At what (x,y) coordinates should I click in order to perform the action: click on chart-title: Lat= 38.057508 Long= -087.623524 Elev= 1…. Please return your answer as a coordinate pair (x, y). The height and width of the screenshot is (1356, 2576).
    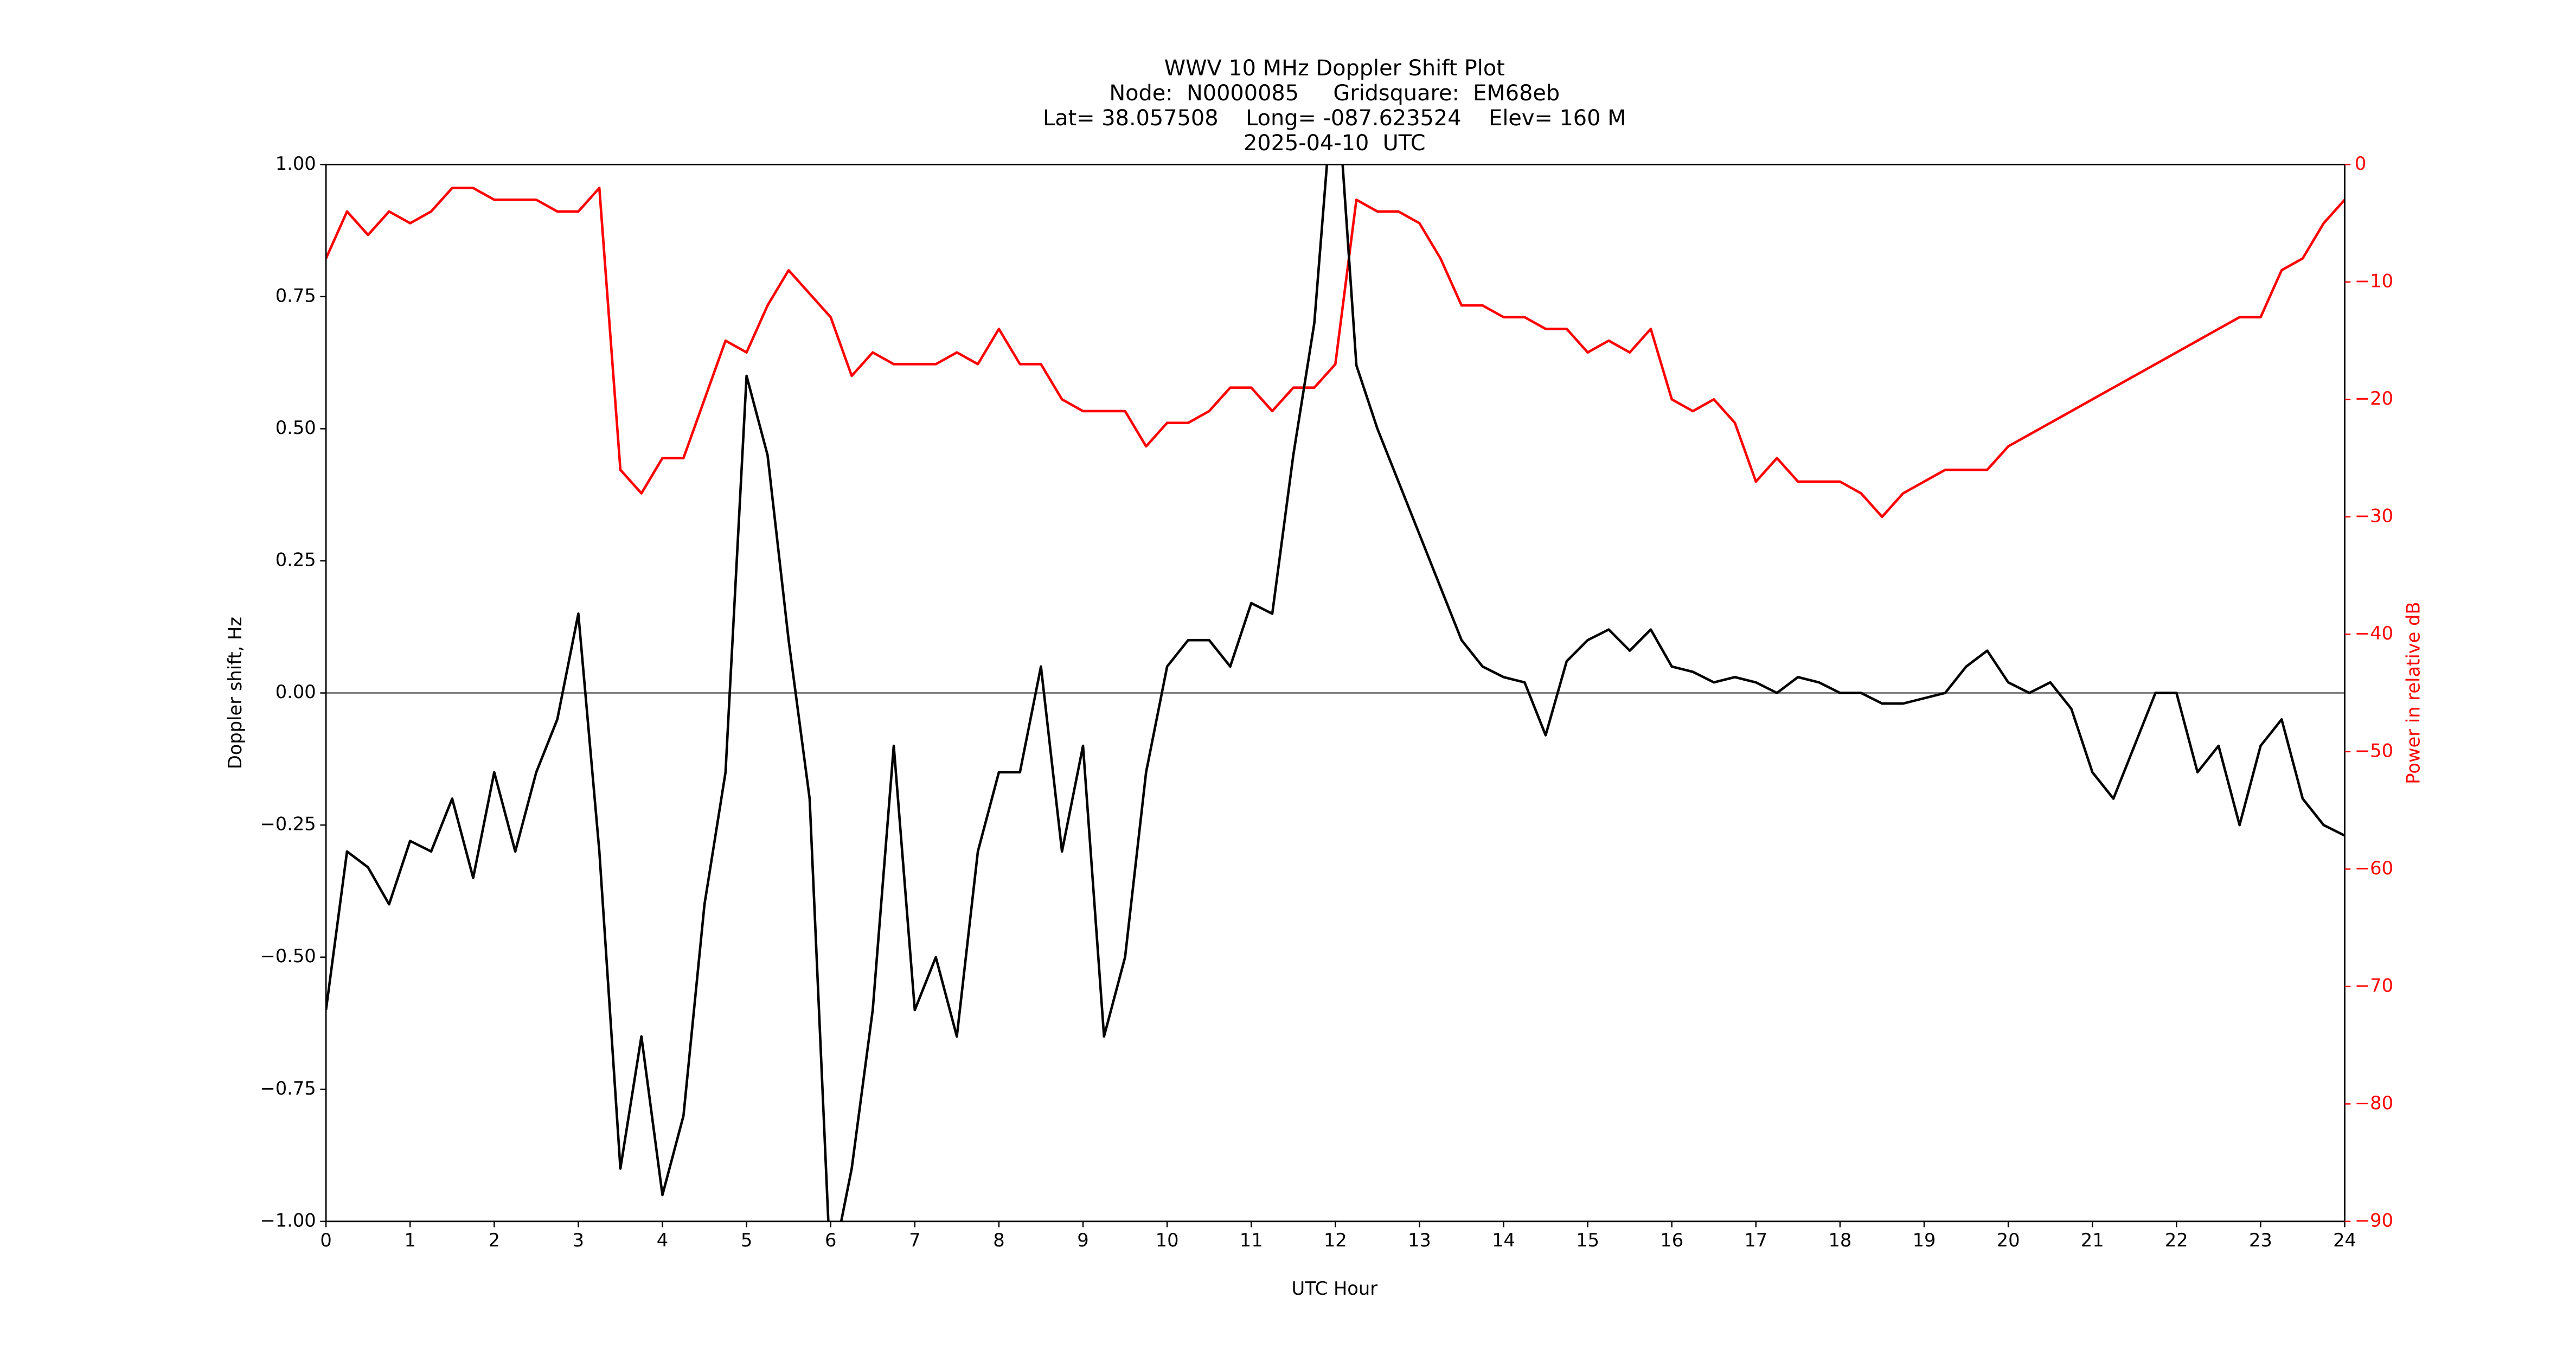
    Looking at the image, I should click on (1334, 118).